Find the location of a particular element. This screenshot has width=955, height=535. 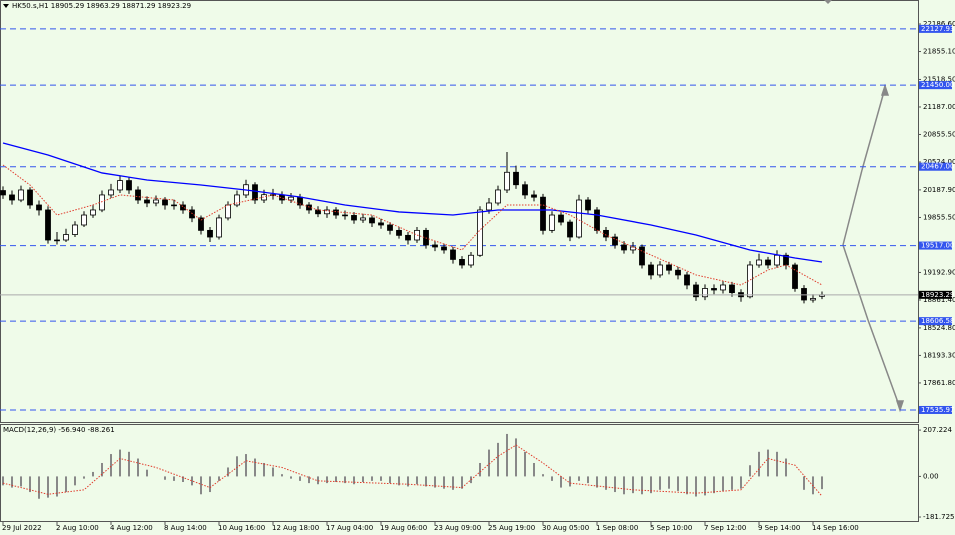

x-tick-label: 10 Aug 16:00 is located at coordinates (241, 528).